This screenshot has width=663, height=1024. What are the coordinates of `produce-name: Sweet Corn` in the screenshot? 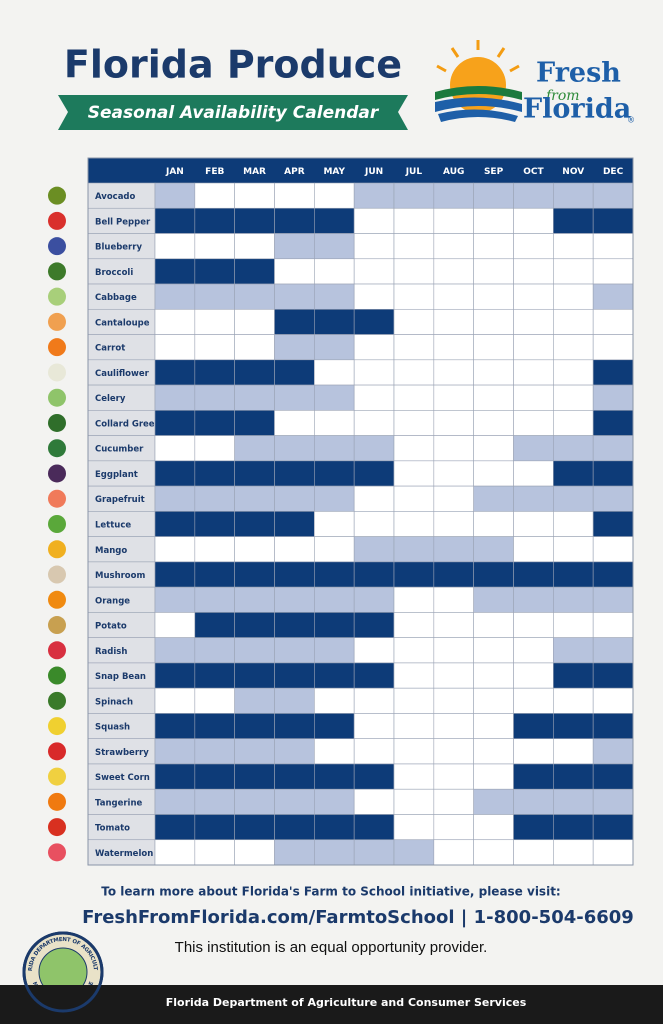 It's located at (122, 778).